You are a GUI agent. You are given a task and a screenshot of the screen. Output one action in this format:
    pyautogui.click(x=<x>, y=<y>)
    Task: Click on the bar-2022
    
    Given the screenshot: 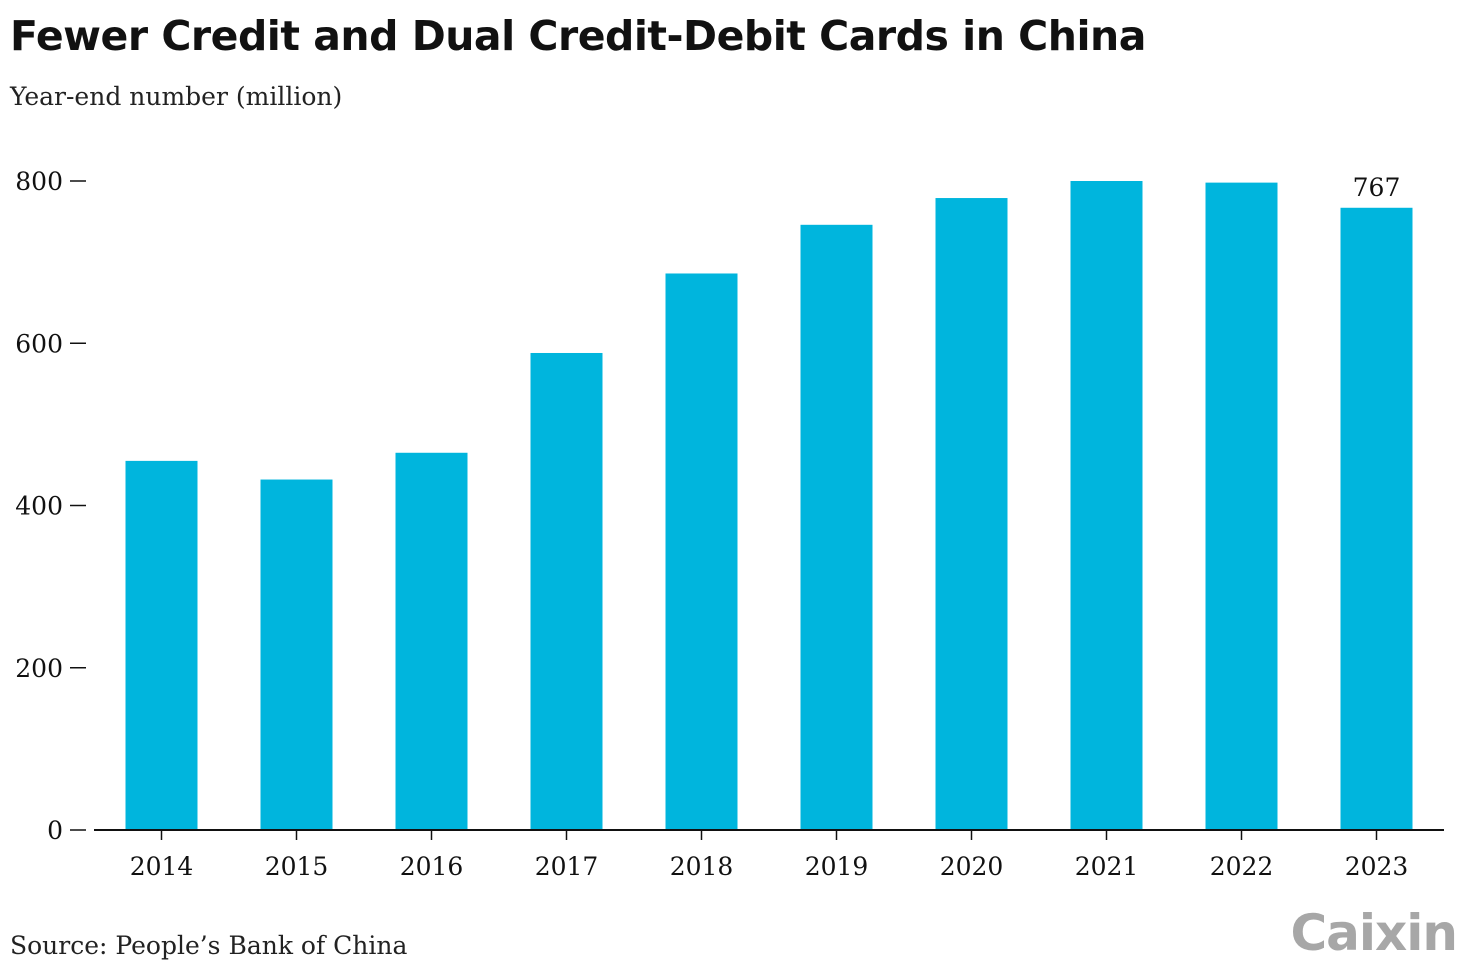 What is the action you would take?
    pyautogui.click(x=1241, y=506)
    